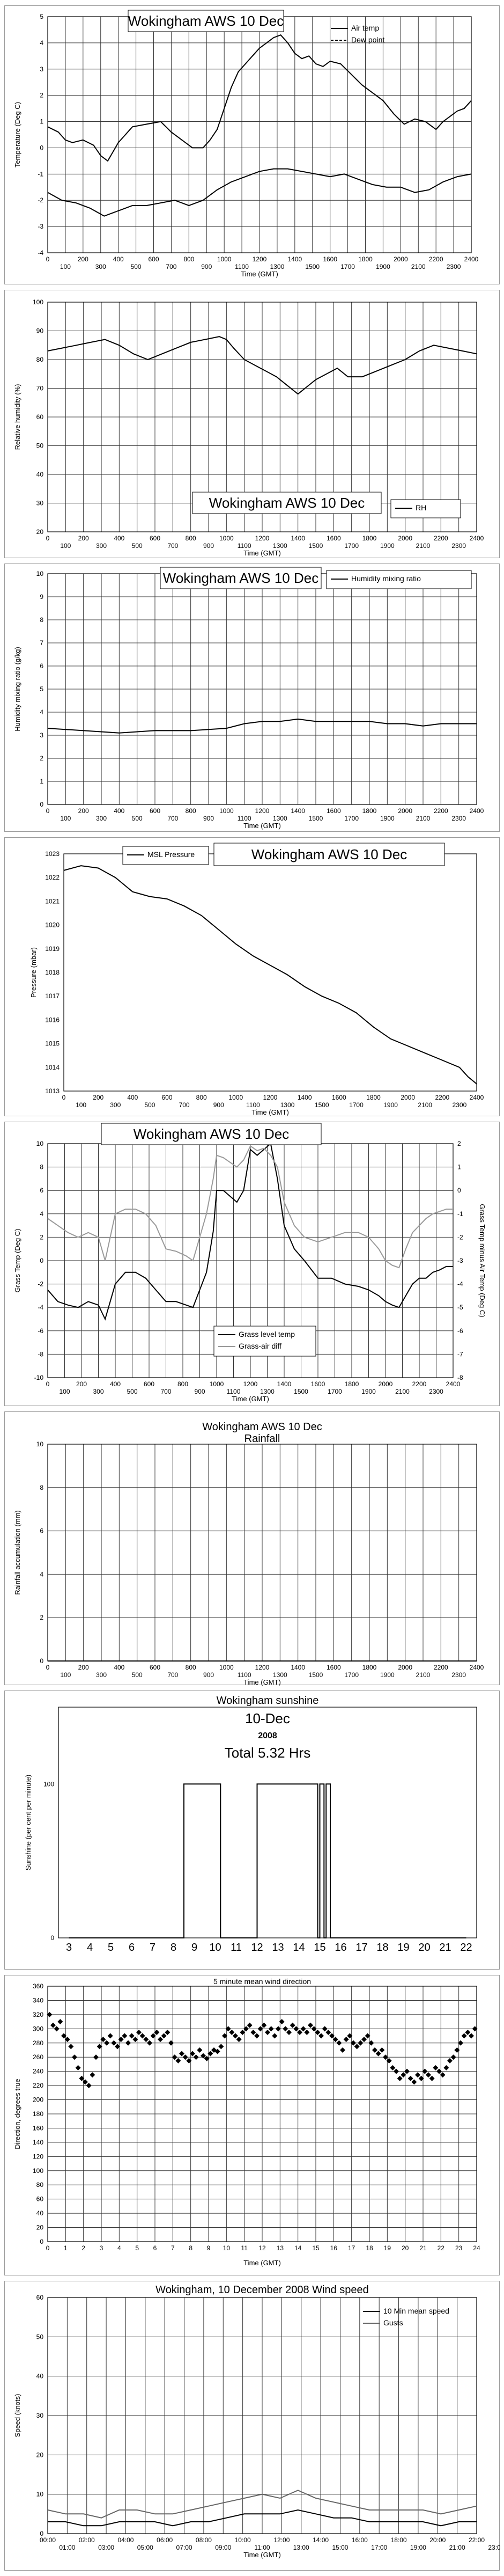 Image resolution: width=504 pixels, height=2576 pixels. What do you see at coordinates (171, 266) in the screenshot?
I see `x-tick-label: 700` at bounding box center [171, 266].